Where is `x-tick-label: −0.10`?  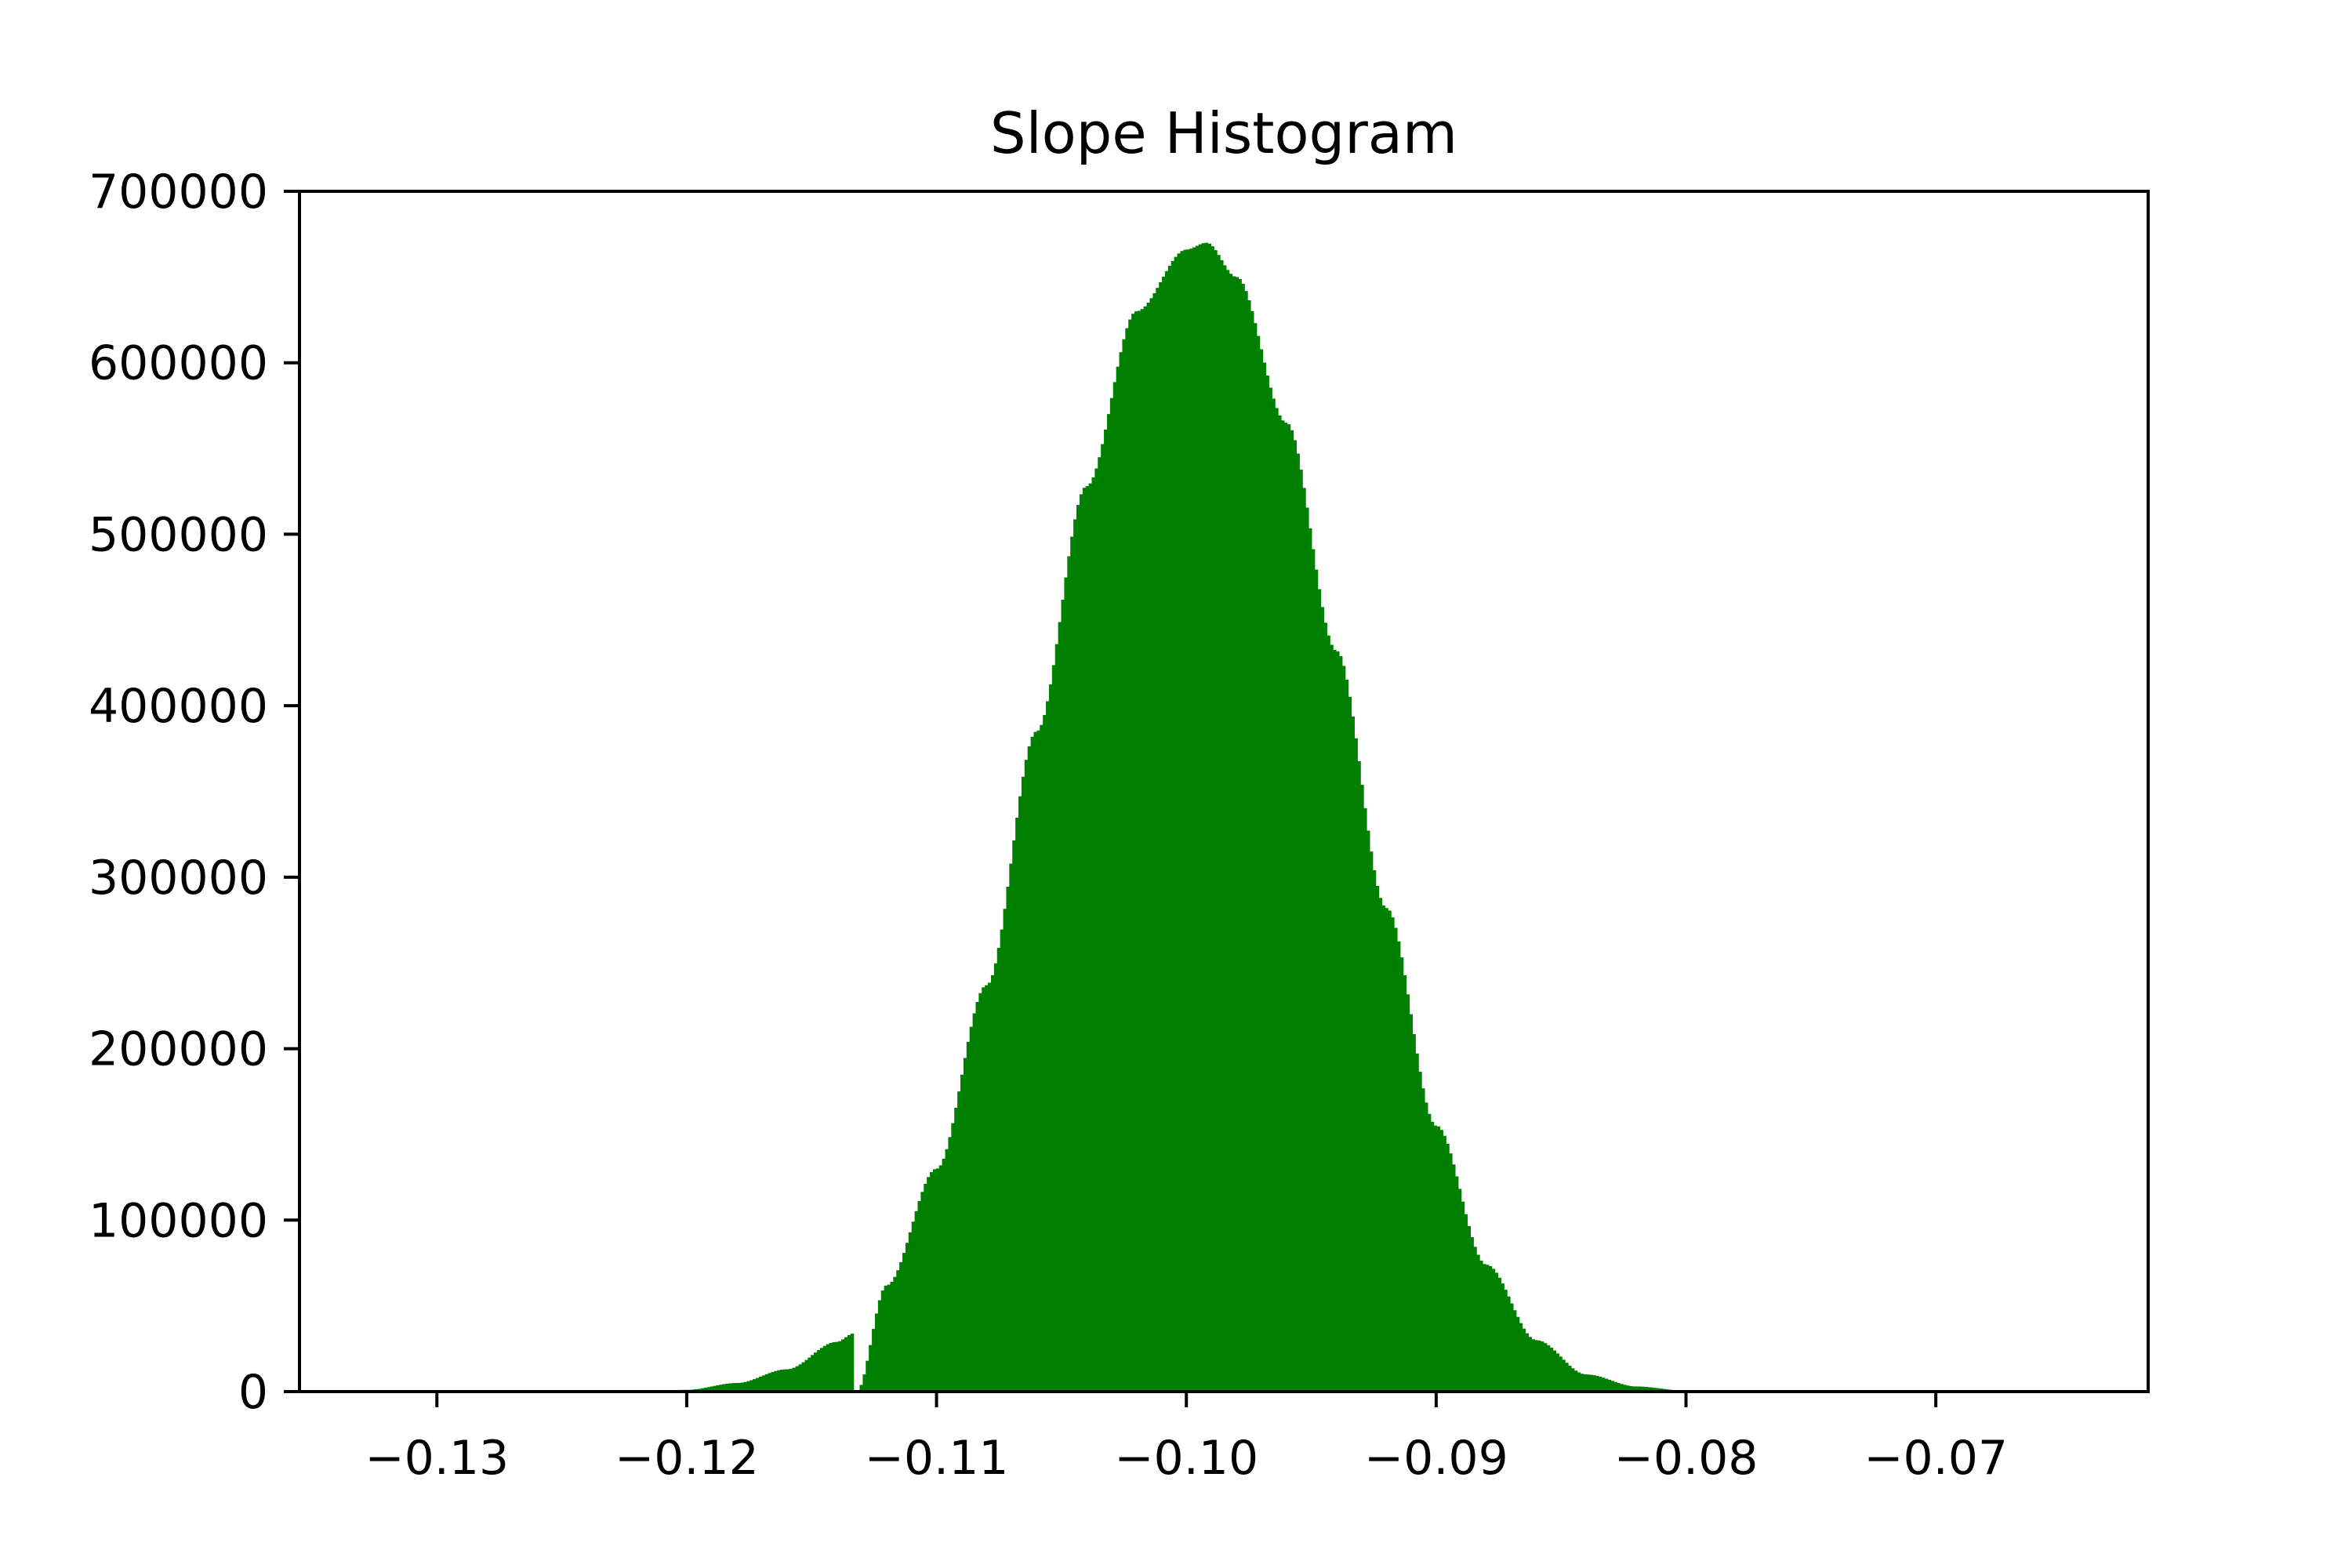 x-tick-label: −0.10 is located at coordinates (1186, 1458).